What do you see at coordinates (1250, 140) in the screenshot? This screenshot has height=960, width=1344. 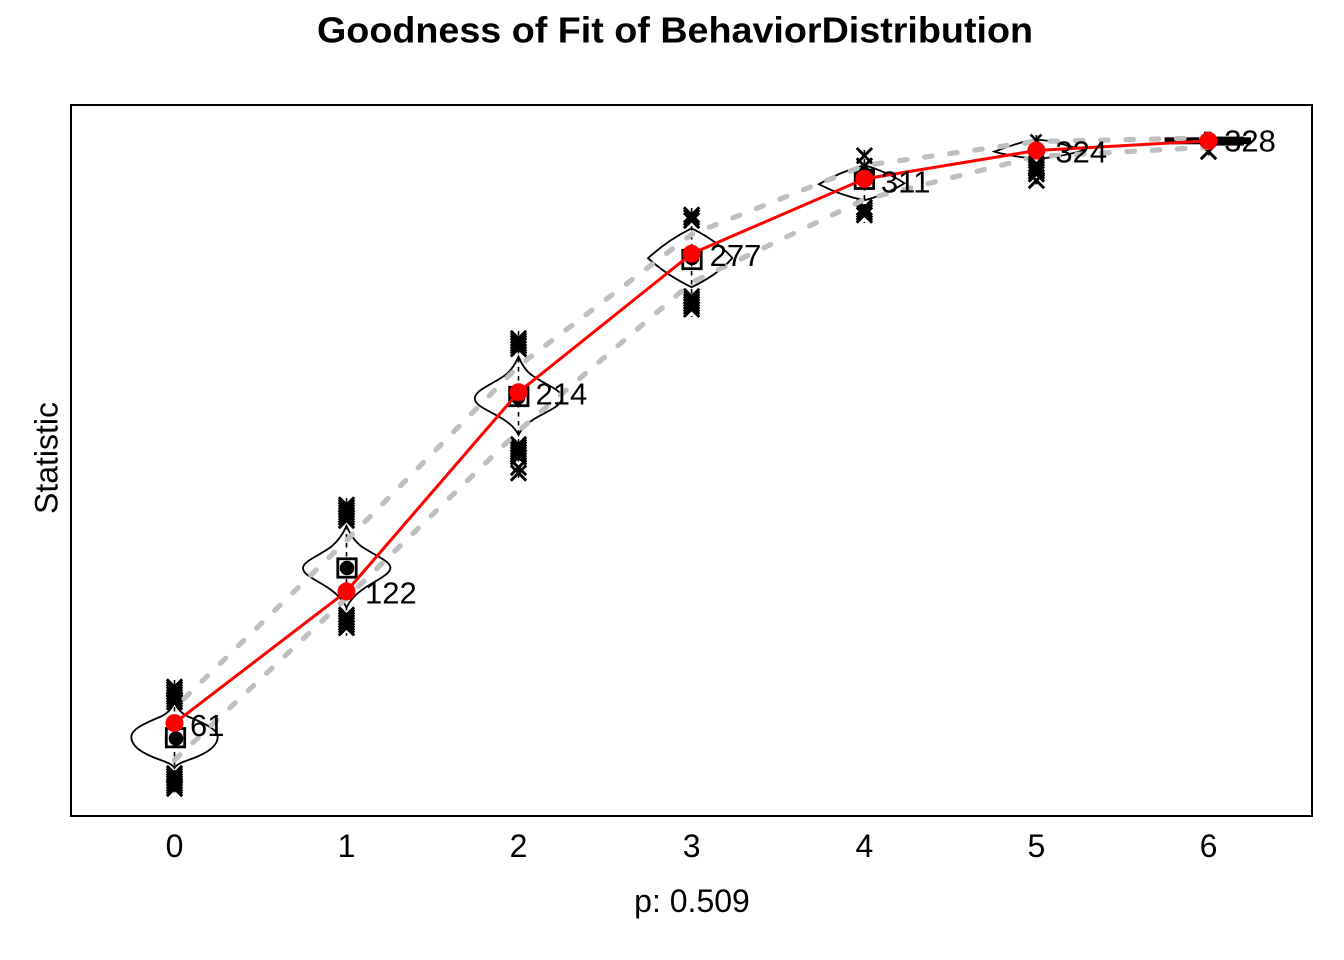 I see `svg-text: 328` at bounding box center [1250, 140].